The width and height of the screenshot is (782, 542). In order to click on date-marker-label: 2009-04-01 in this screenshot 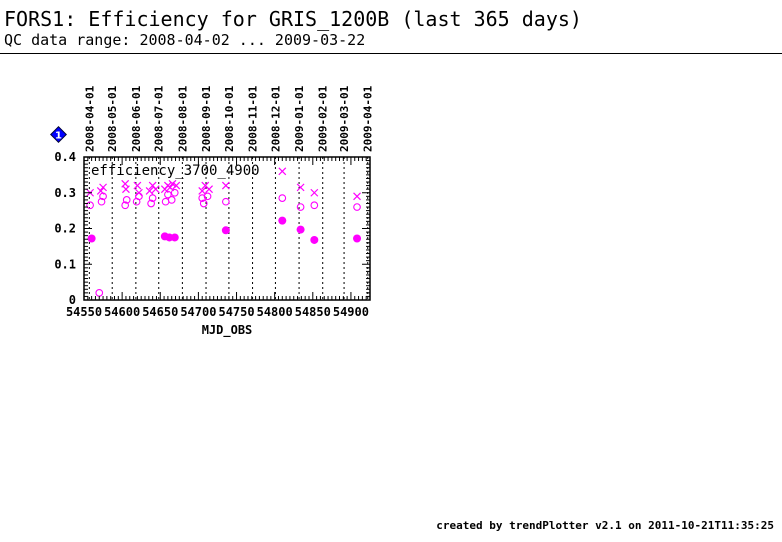, I will do `click(368, 118)`.